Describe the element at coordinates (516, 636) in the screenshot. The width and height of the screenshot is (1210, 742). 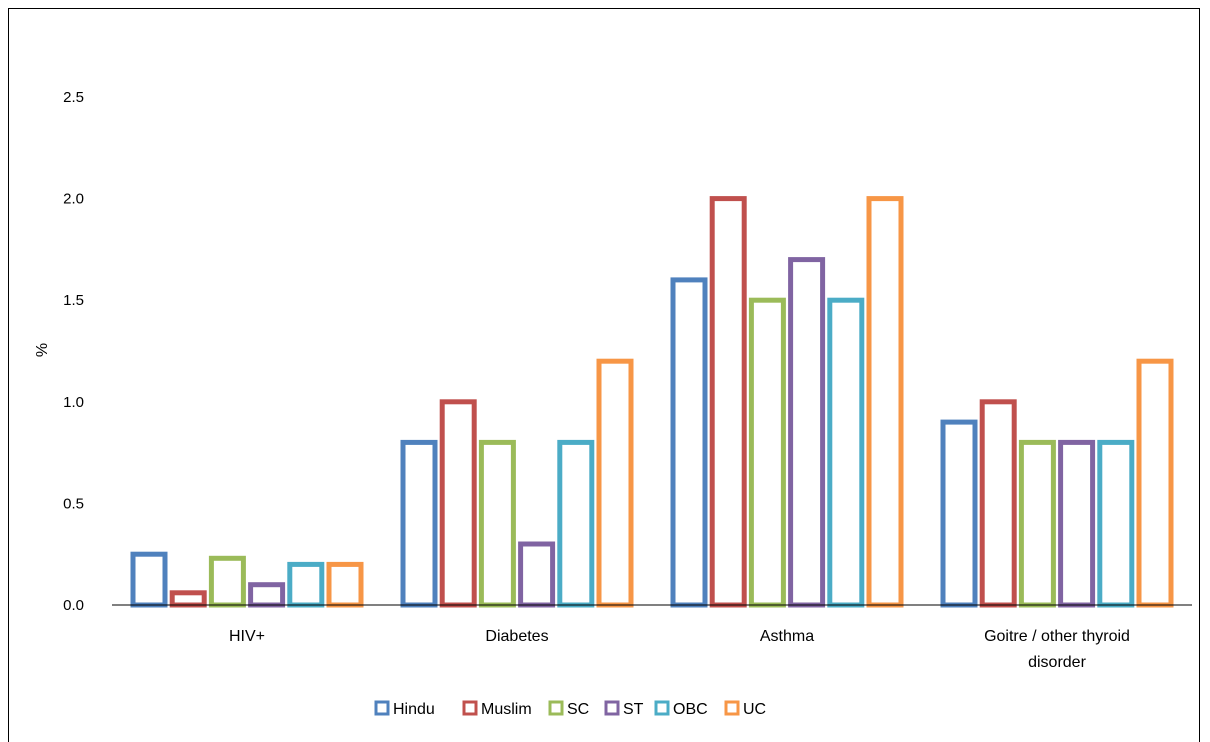
I see `x-category-label: Diabetes` at that location.